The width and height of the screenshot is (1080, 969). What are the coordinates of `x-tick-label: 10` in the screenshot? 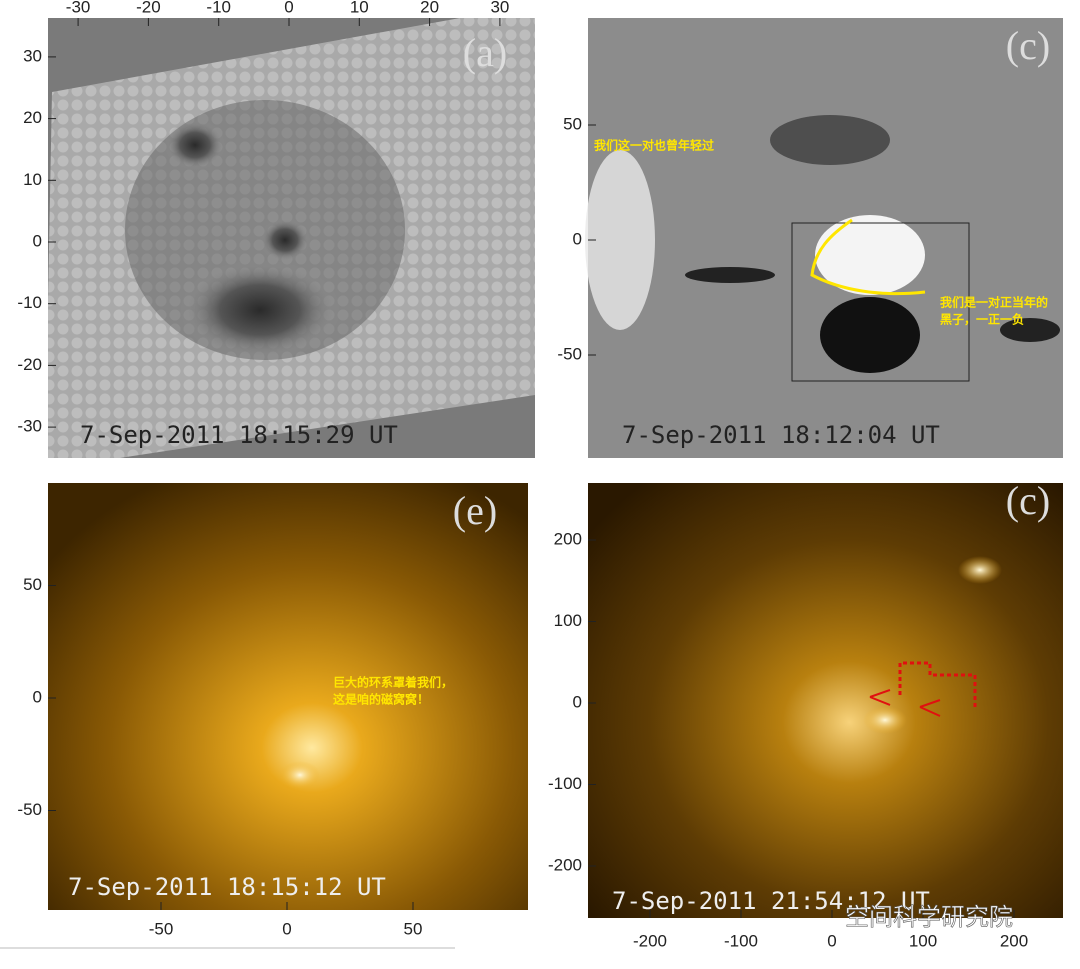 It's located at (359, 8).